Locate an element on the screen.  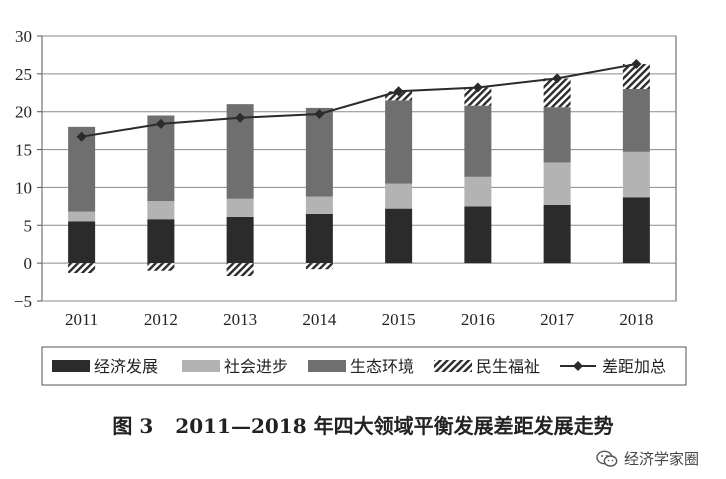
x-axis: 2011 2012 2013 2014 2015 2016 2017 2018 is located at coordinates (359, 319).